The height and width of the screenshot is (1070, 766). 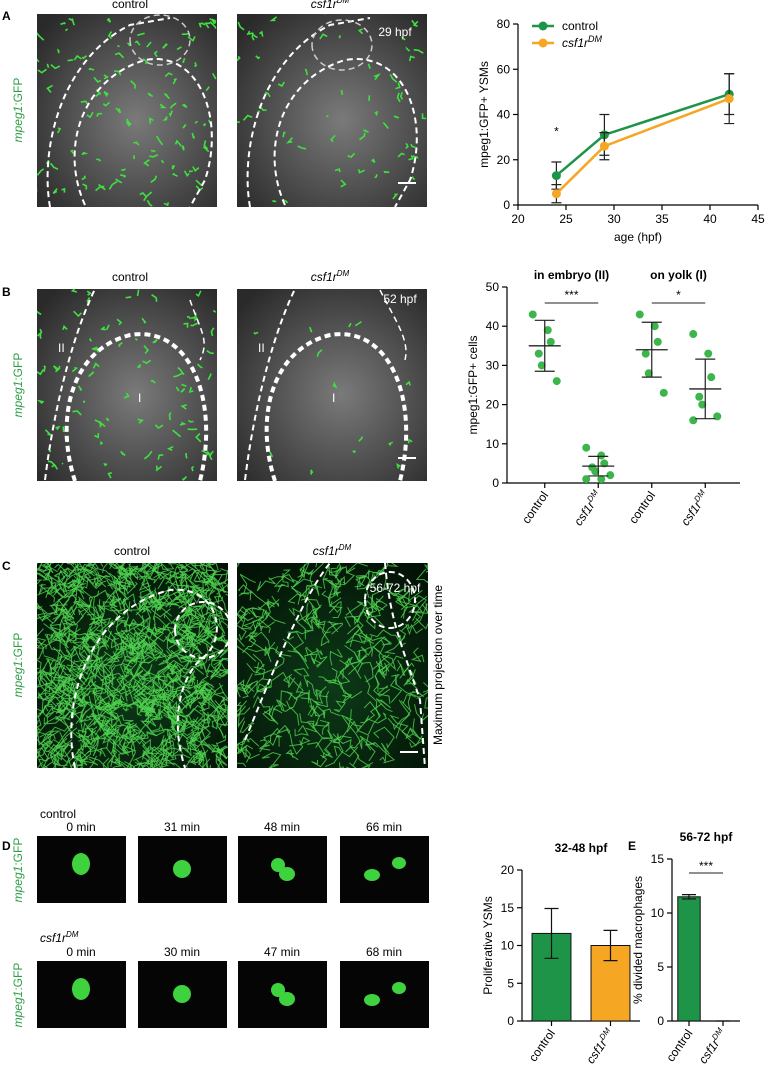 I want to click on significance: ***, so click(x=571, y=295).